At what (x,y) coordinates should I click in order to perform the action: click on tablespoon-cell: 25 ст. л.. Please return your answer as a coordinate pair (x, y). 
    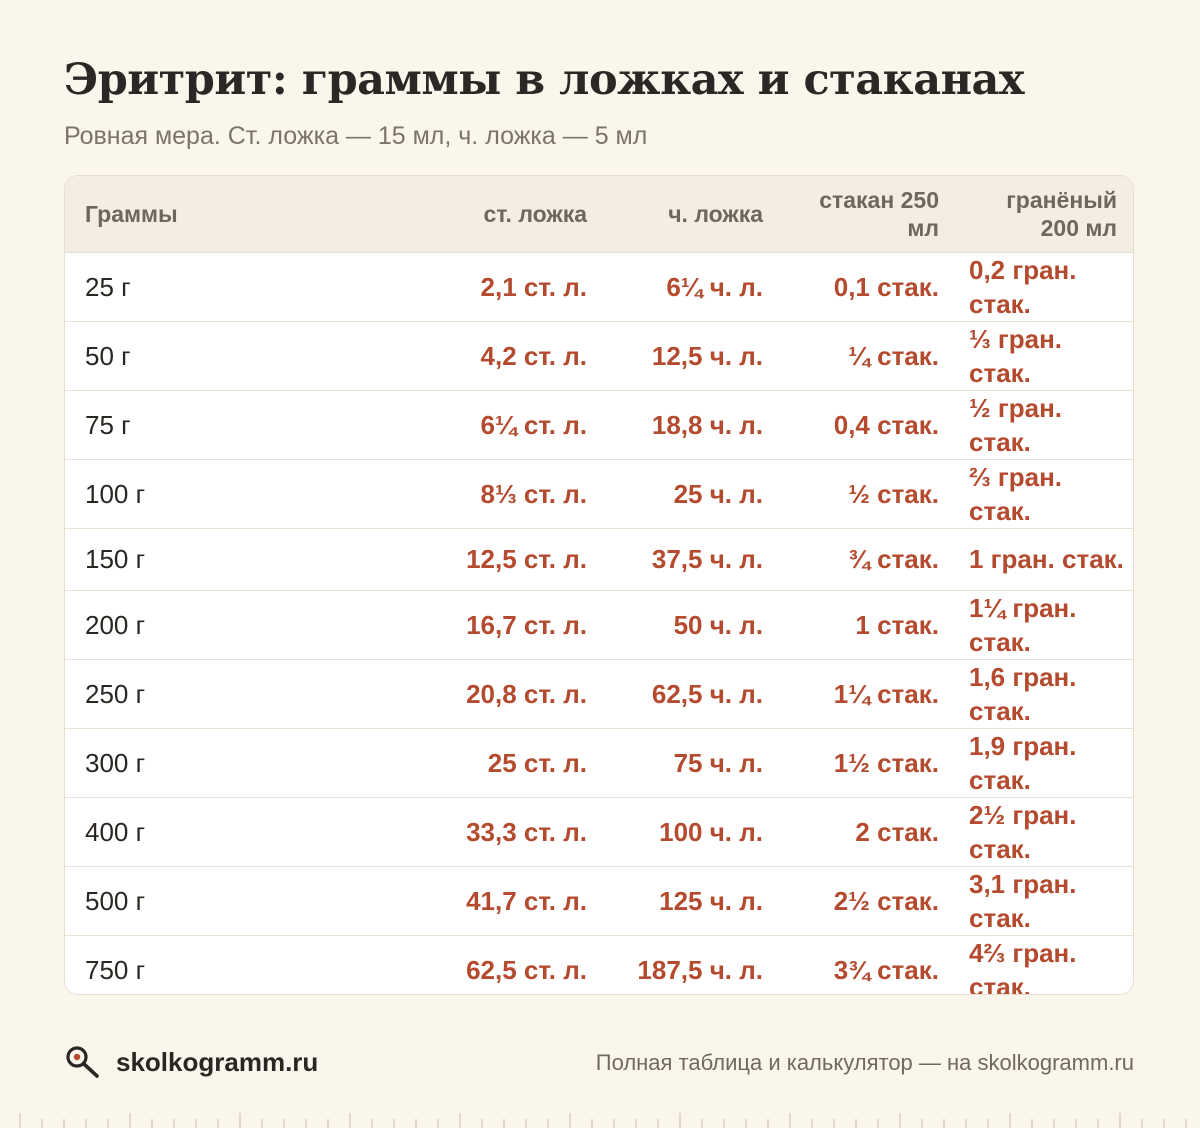
    Looking at the image, I should click on (519, 762).